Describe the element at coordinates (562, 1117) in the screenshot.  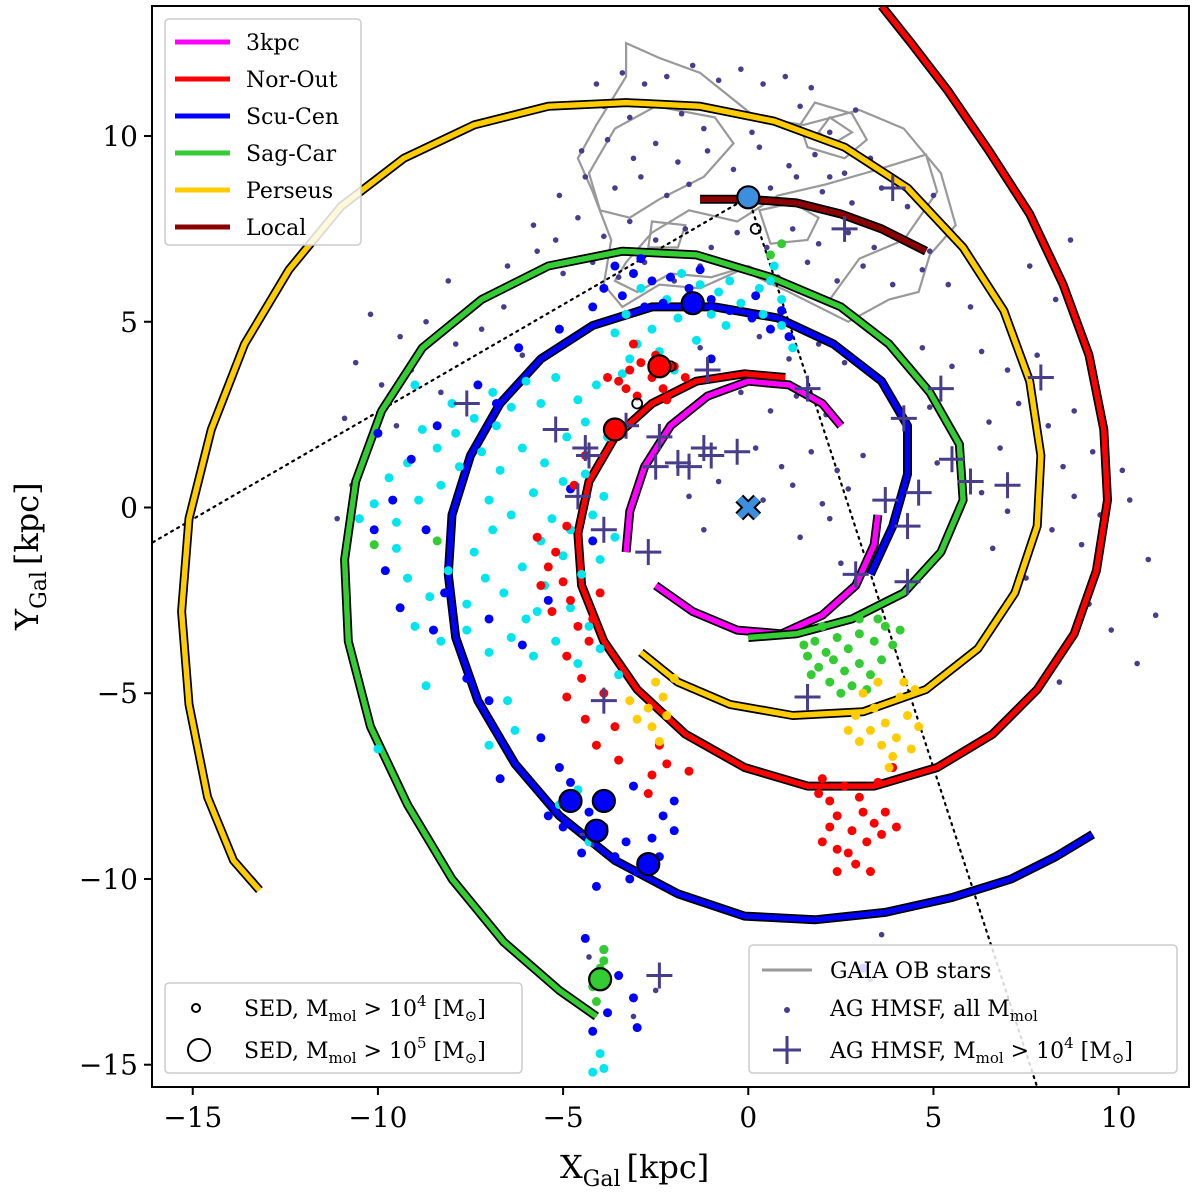
I see `x-tick-label-2: −5` at that location.